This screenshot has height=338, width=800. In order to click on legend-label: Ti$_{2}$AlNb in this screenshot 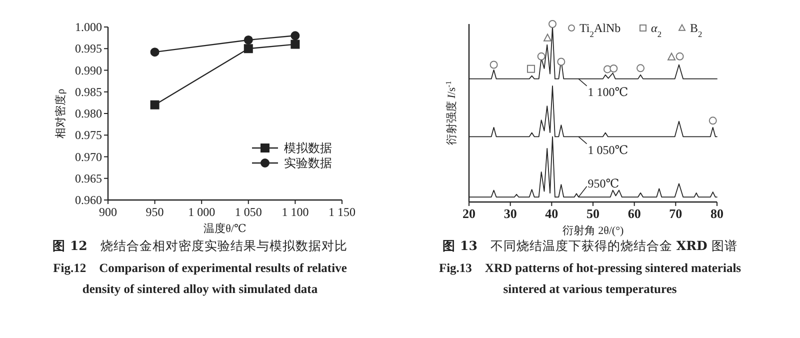, I will do `click(600, 29)`.